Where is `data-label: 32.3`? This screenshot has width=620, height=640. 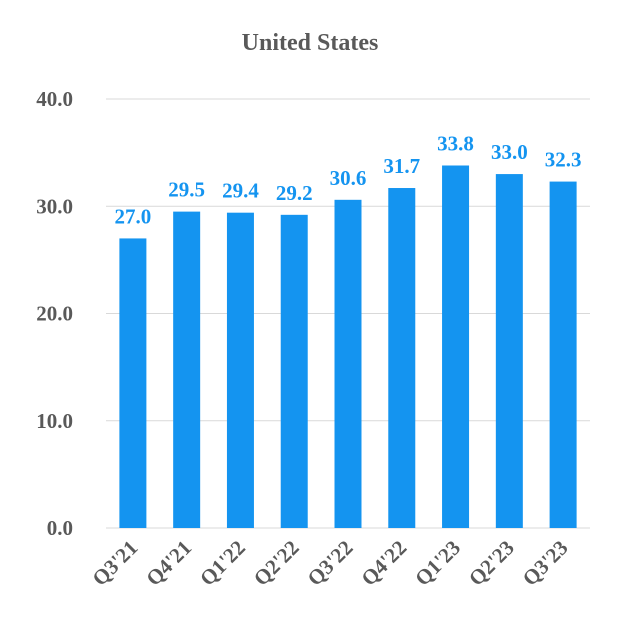
data-label: 32.3 is located at coordinates (563, 160).